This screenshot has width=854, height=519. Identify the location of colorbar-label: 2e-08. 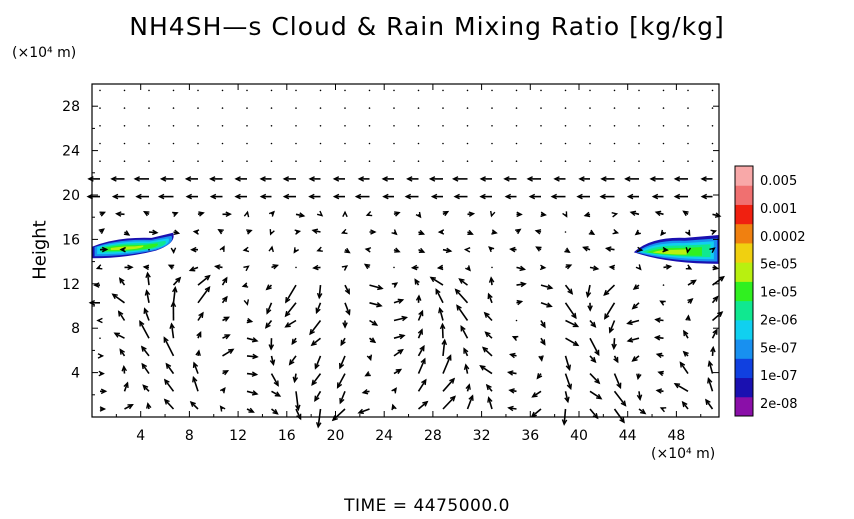
(779, 404).